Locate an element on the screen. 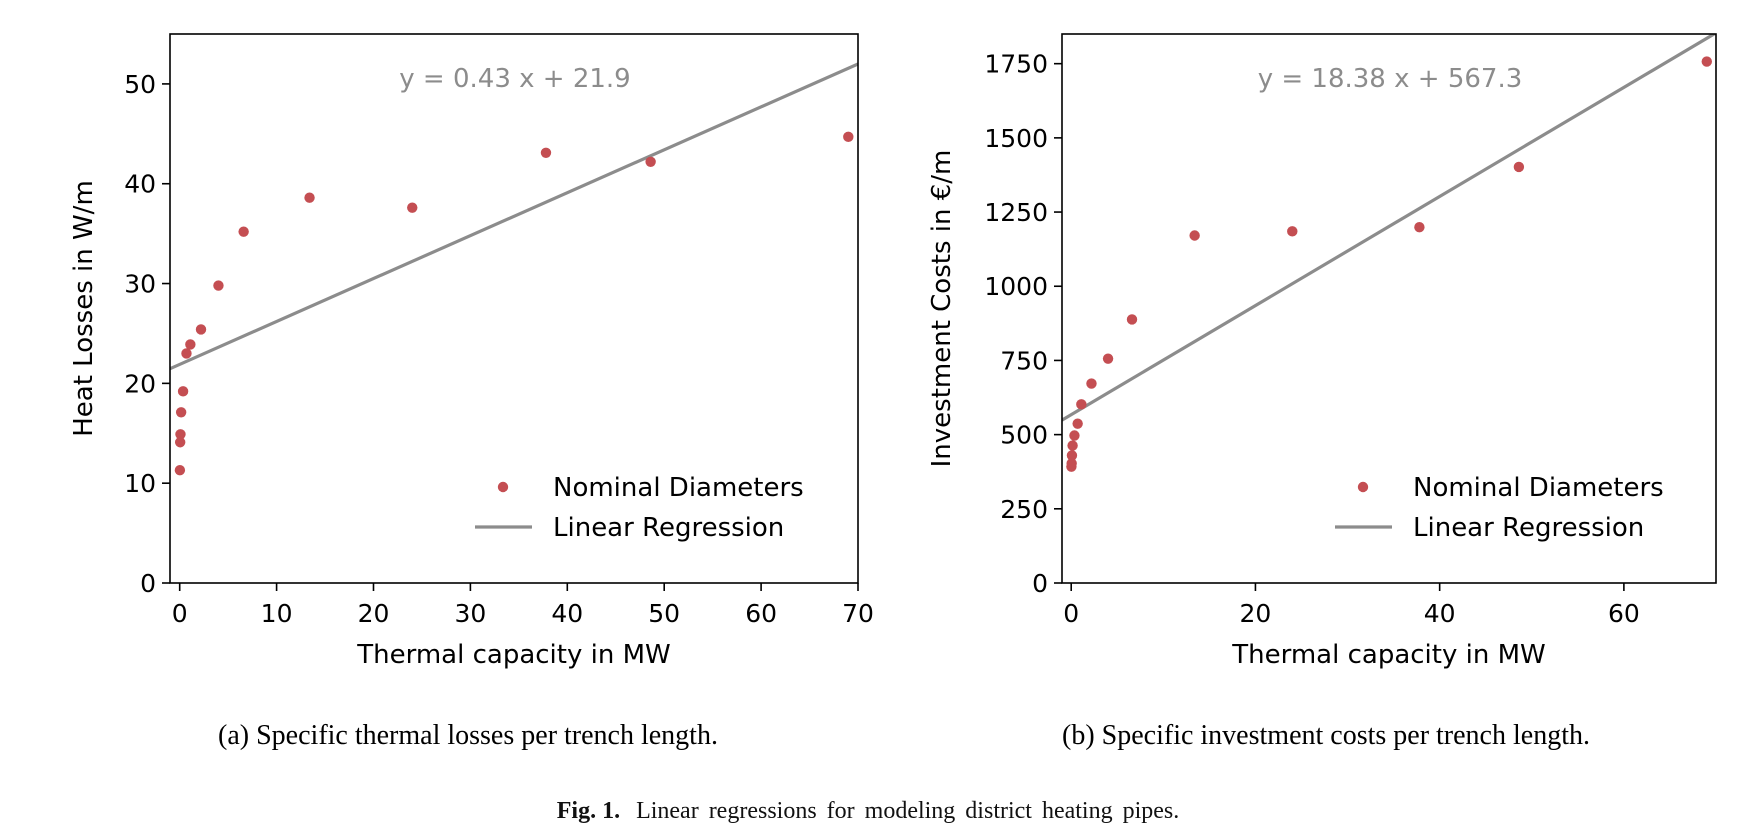  x-tick-label: 50 is located at coordinates (664, 613).